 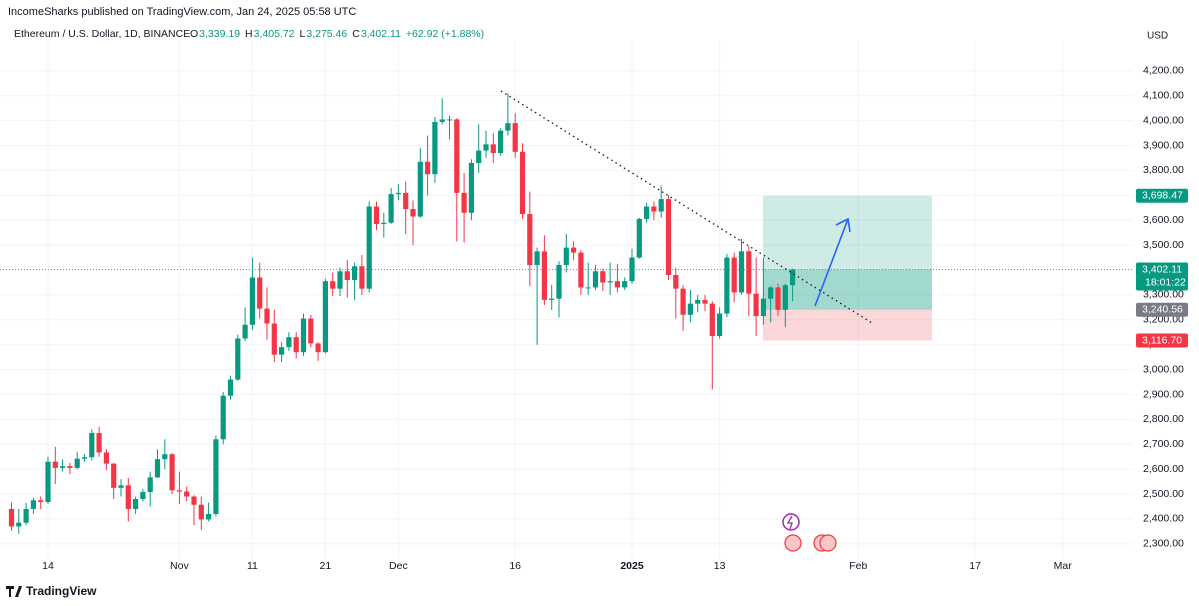 I want to click on price-tag, so click(x=1162, y=309).